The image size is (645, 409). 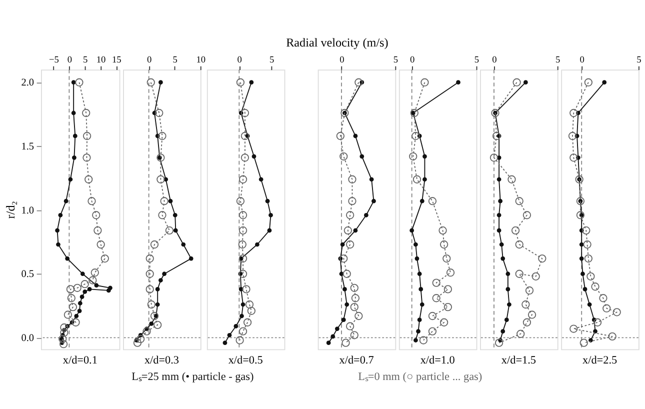 I want to click on text: Lₛ=25 mm (• particle - gas), so click(x=193, y=376).